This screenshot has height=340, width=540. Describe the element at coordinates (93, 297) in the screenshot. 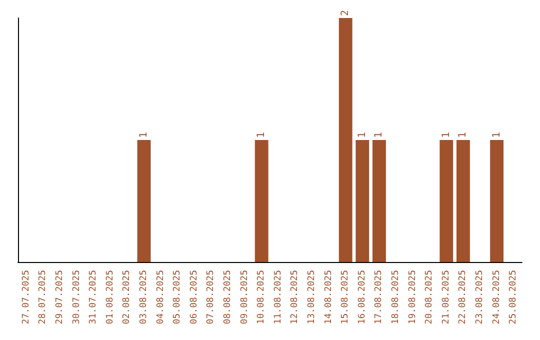

I see `x-tick-label: 31.07.2025` at that location.